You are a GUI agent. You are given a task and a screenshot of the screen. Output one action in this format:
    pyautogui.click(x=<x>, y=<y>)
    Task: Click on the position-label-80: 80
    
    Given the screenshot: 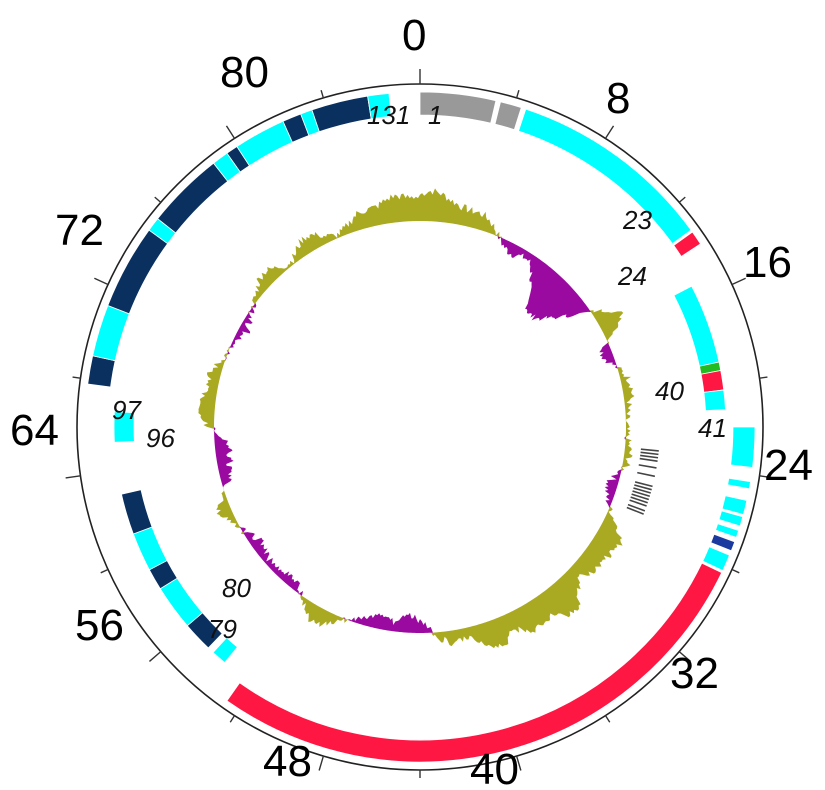 What is the action you would take?
    pyautogui.click(x=244, y=72)
    